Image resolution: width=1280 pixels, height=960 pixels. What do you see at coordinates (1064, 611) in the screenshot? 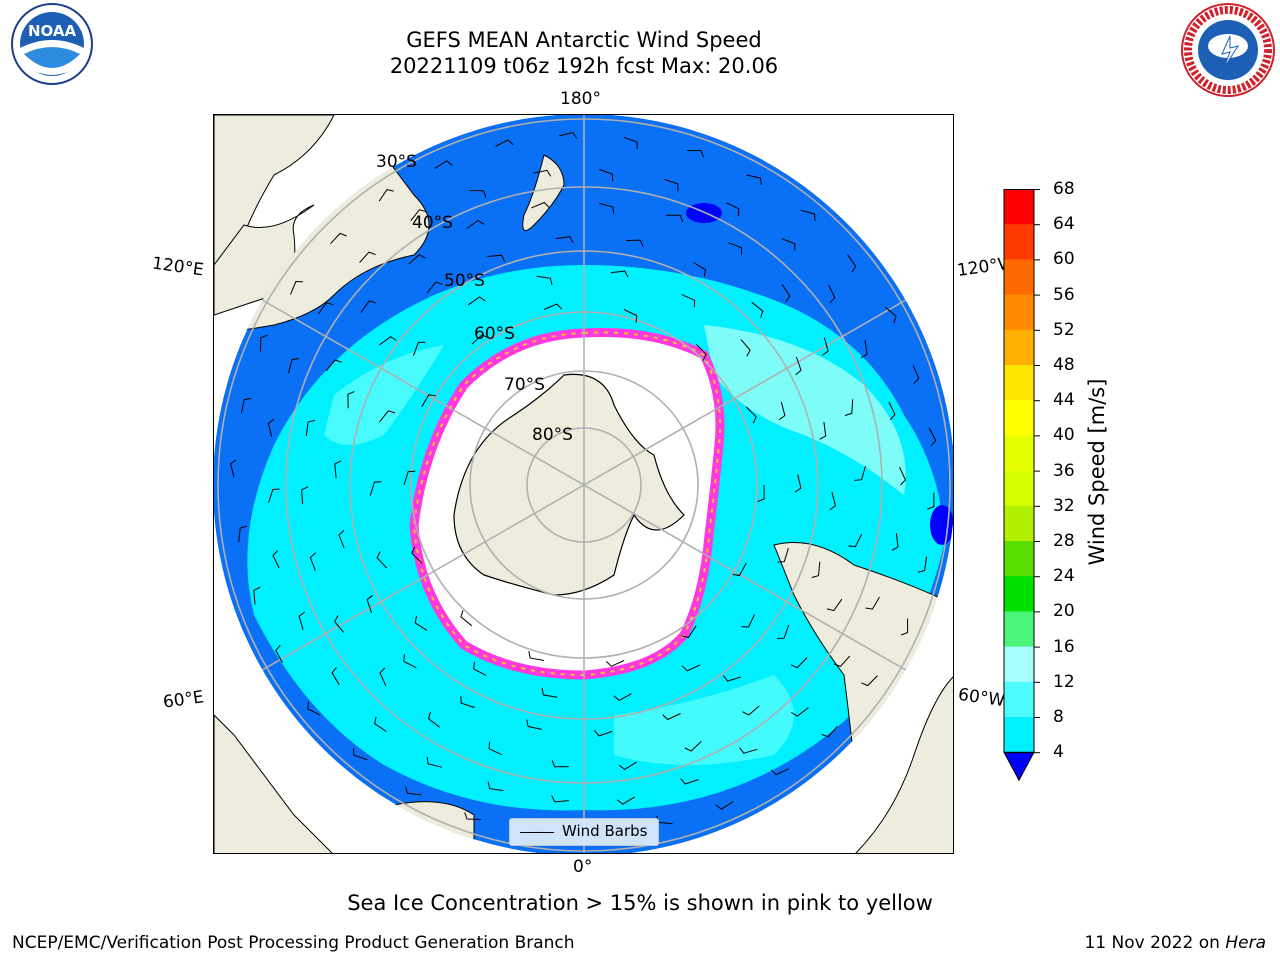
I see `colorbar-tick-label: 20` at bounding box center [1064, 611].